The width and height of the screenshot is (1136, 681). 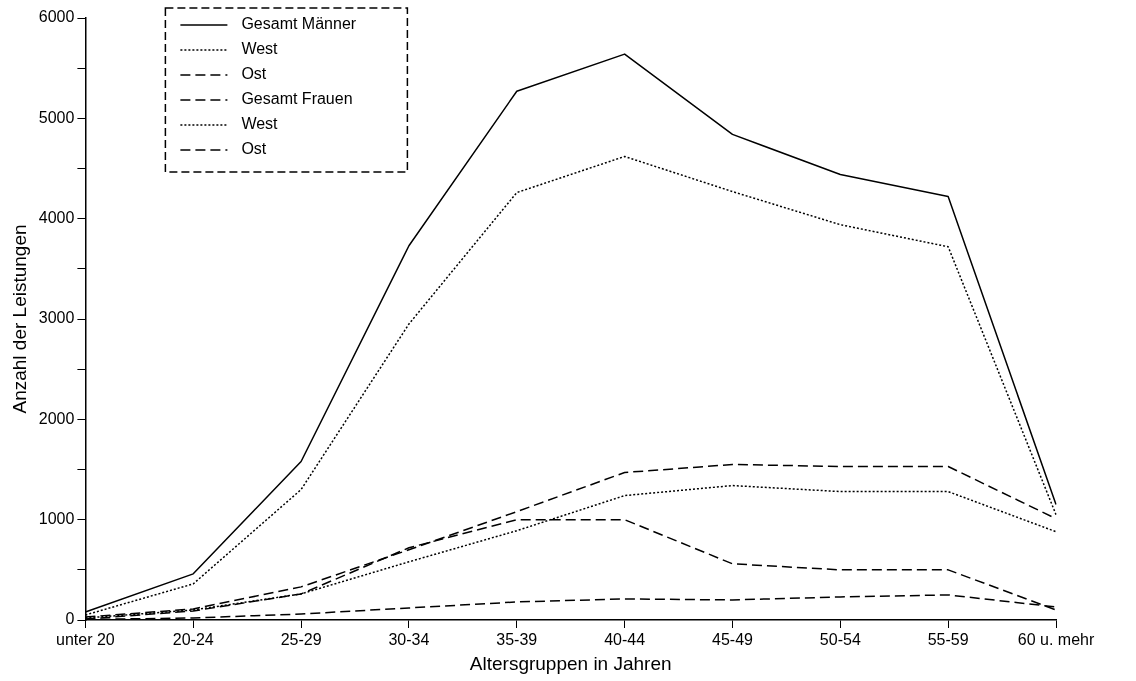 What do you see at coordinates (570, 663) in the screenshot?
I see `x-axis-title: Altersgruppen in Jahren` at bounding box center [570, 663].